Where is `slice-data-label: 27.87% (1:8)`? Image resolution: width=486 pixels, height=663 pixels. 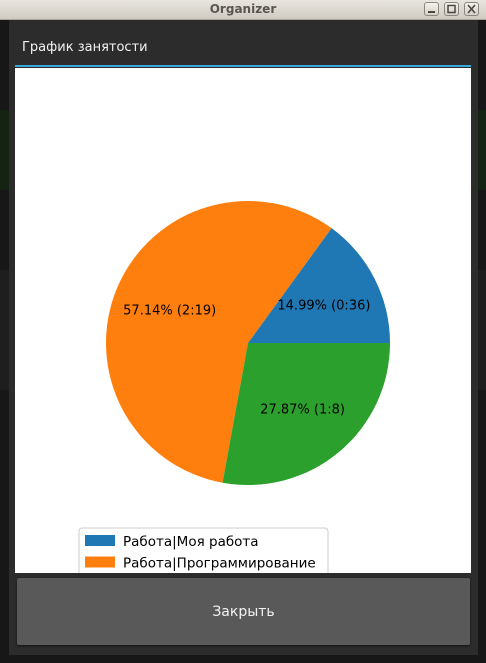
slice-data-label: 27.87% (1:8) is located at coordinates (302, 409).